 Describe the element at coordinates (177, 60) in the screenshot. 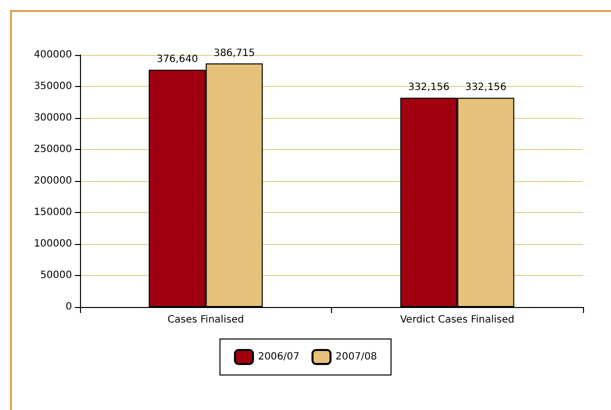

I see `data-label: 376,640` at that location.